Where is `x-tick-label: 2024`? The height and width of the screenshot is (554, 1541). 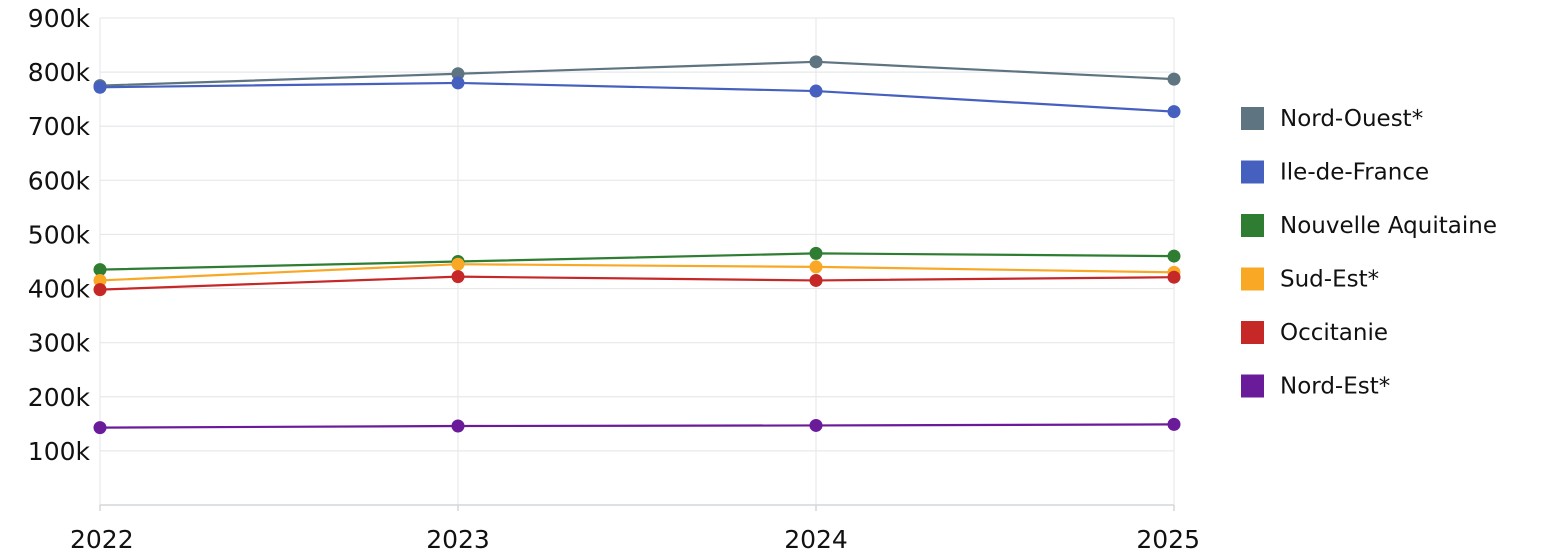 x-tick-label: 2024 is located at coordinates (816, 537).